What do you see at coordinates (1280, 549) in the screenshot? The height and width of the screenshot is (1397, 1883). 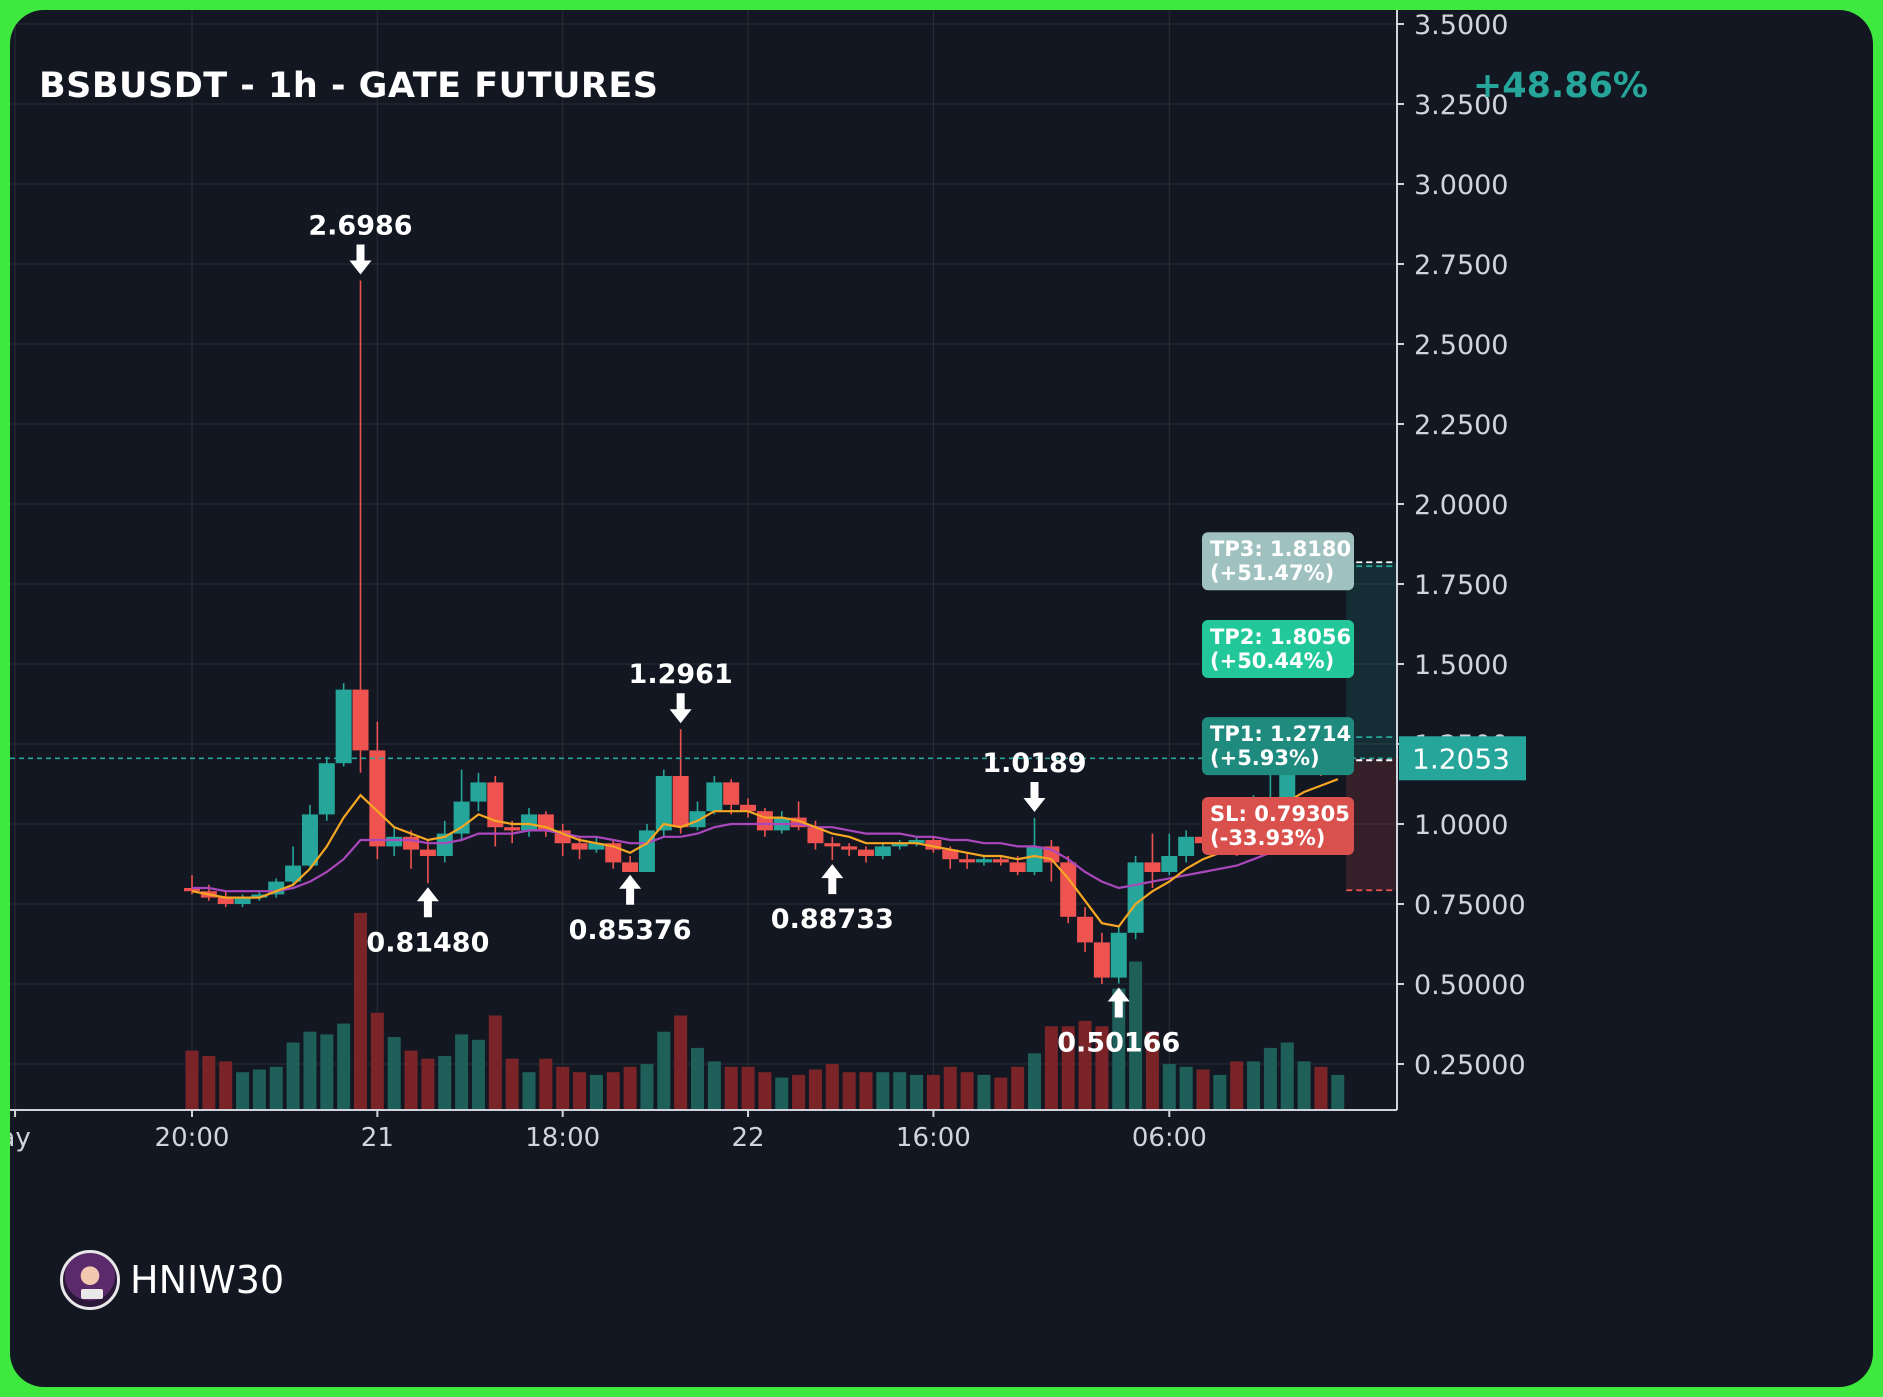 I see `tp3-label: TP3: 1.8180` at bounding box center [1280, 549].